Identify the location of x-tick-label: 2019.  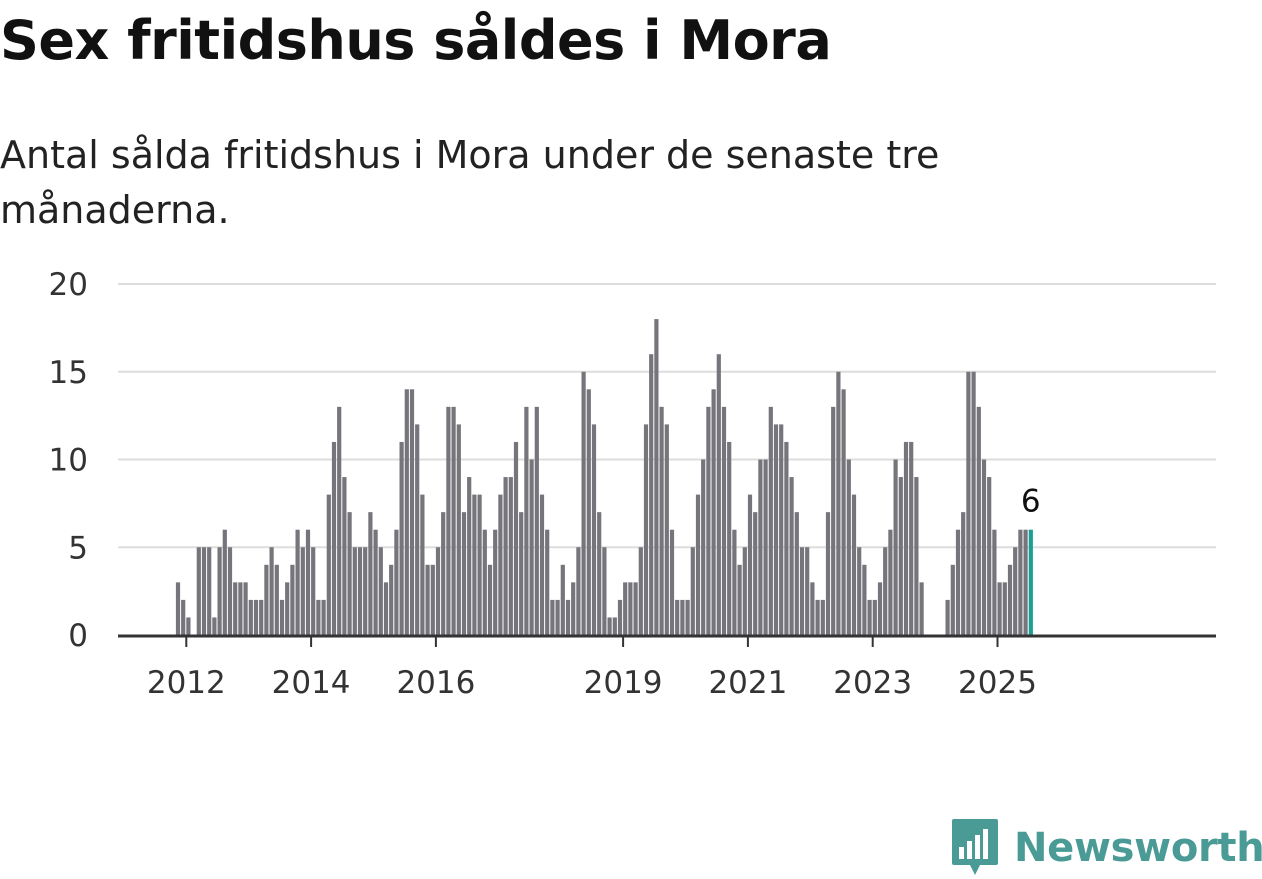
(623, 683).